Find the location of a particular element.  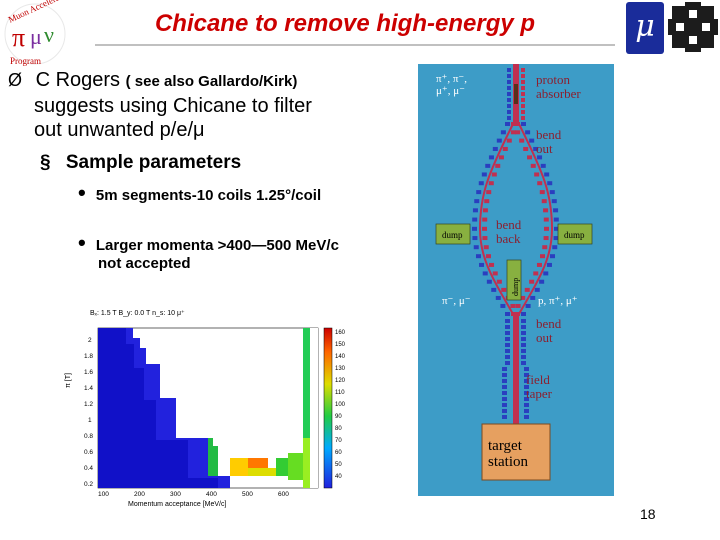

ytick: 2 is located at coordinates (90, 340).